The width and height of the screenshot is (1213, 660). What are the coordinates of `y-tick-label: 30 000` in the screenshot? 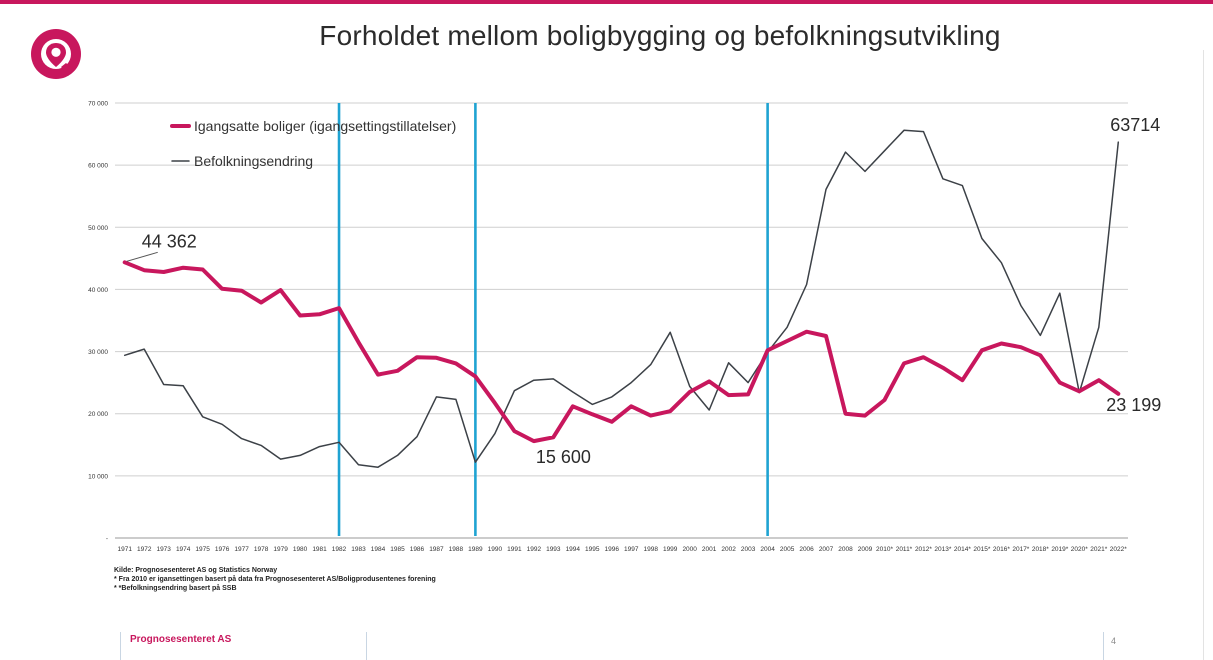 It's located at (98, 352).